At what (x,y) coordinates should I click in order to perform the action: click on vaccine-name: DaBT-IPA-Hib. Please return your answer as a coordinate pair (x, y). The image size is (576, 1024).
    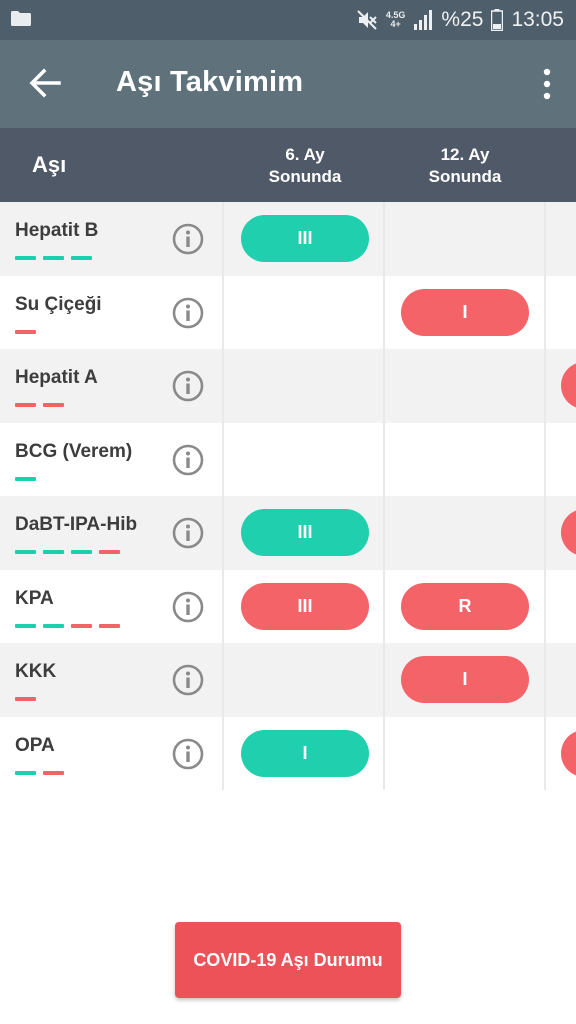
    Looking at the image, I should click on (76, 524).